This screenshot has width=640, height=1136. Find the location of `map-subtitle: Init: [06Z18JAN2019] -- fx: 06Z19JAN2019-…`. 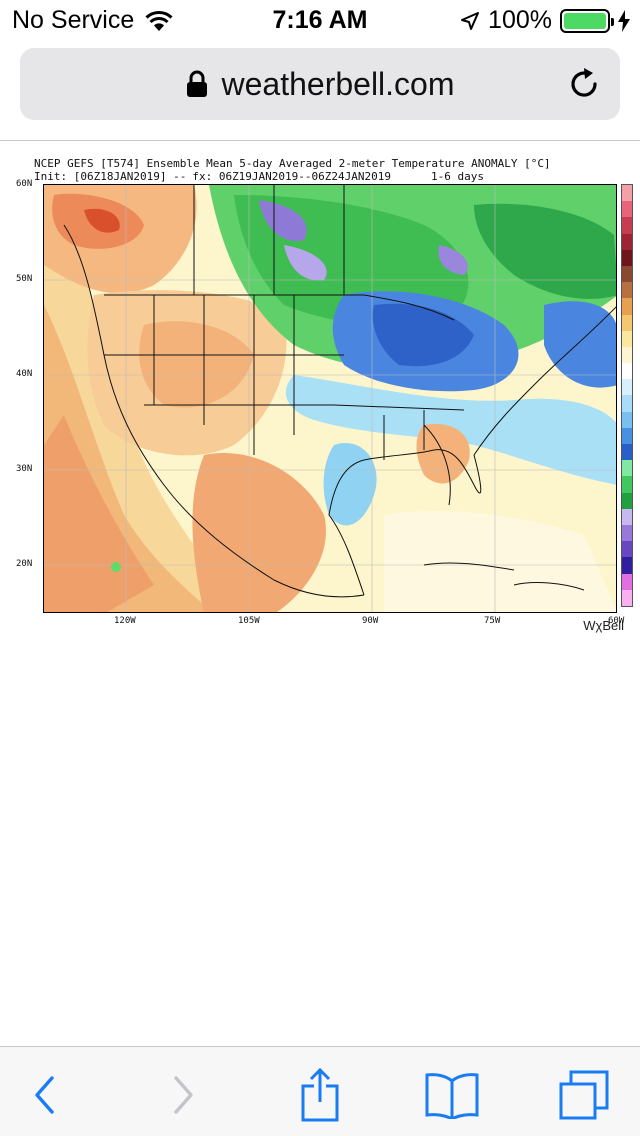

map-subtitle: Init: [06Z18JAN2019] -- fx: 06Z19JAN2019-… is located at coordinates (259, 176).